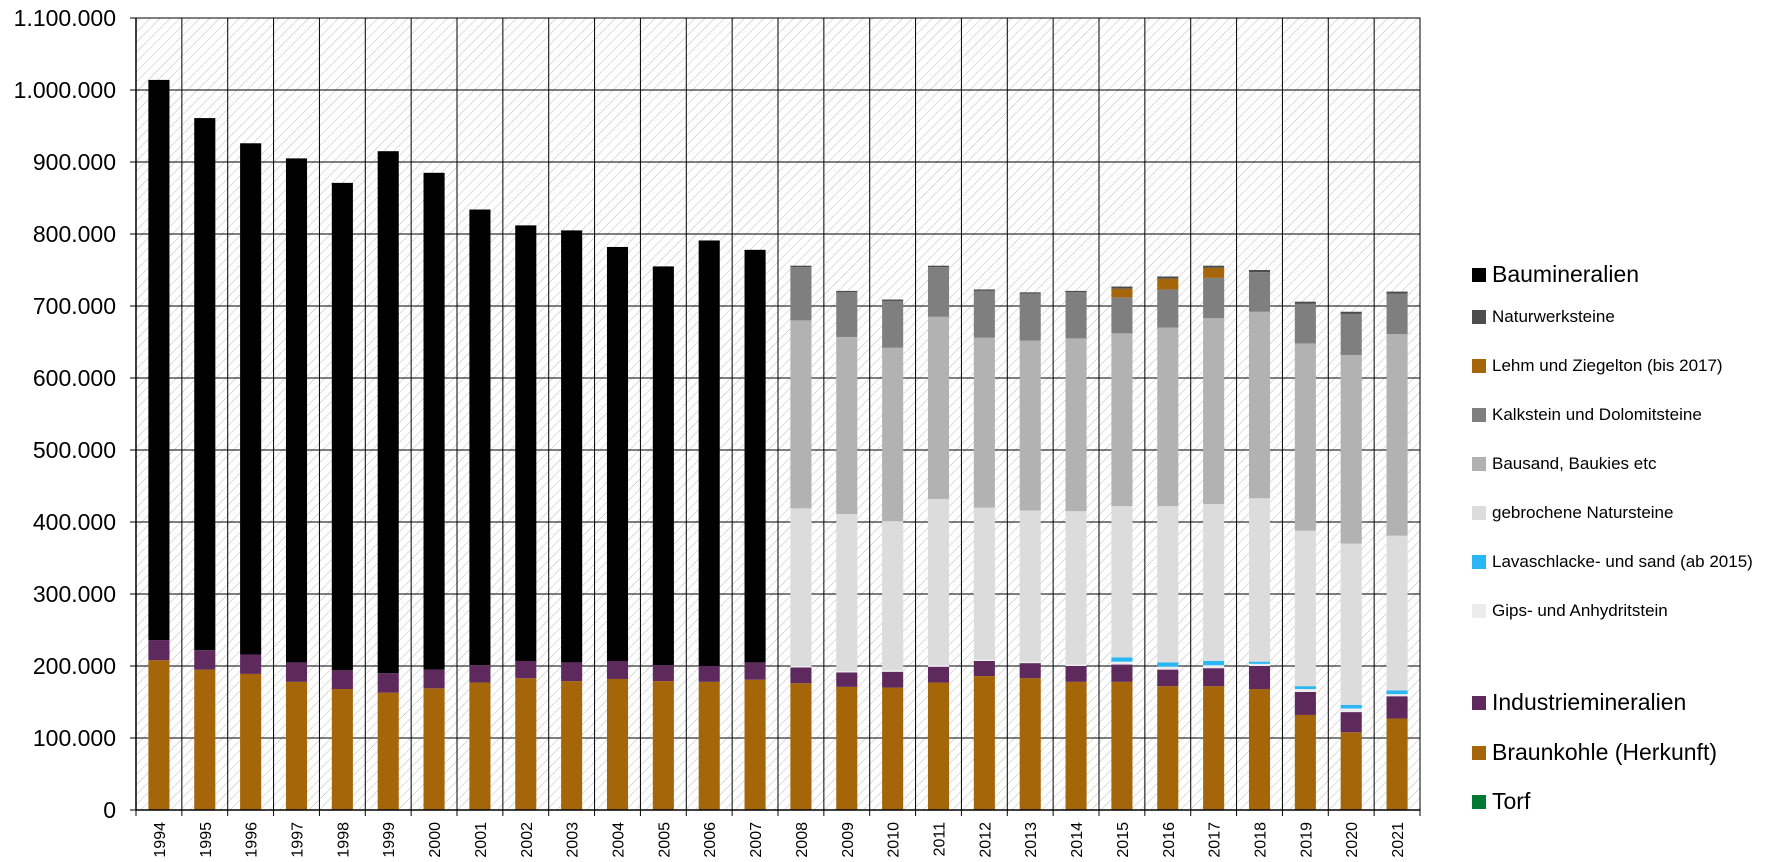  I want to click on bar-stack-1995, so click(205, 464).